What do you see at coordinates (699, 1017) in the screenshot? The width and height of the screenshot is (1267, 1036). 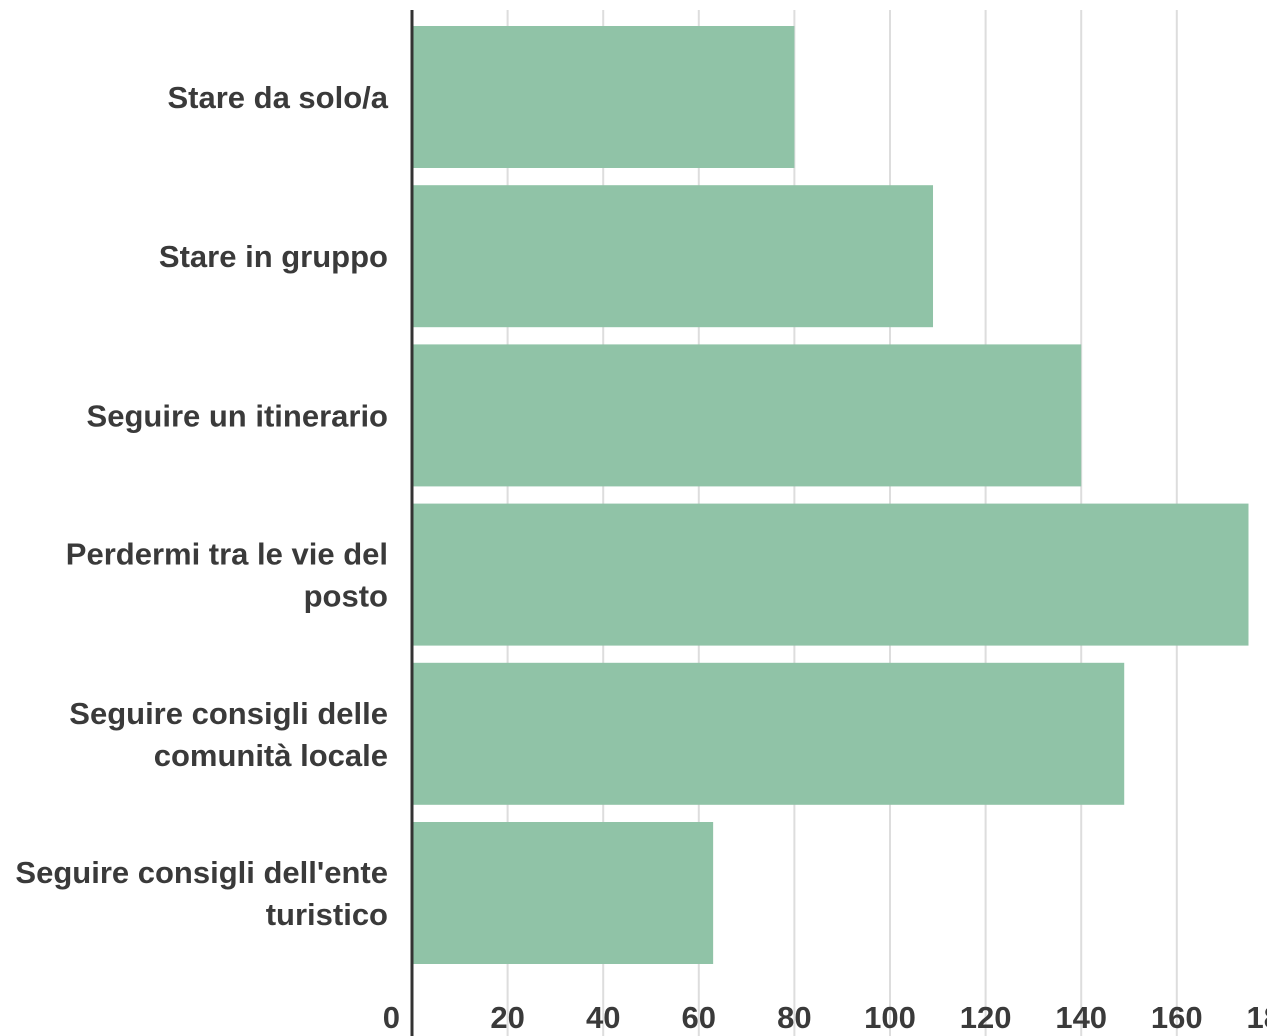 I see `x-tick-label-60: 60` at bounding box center [699, 1017].